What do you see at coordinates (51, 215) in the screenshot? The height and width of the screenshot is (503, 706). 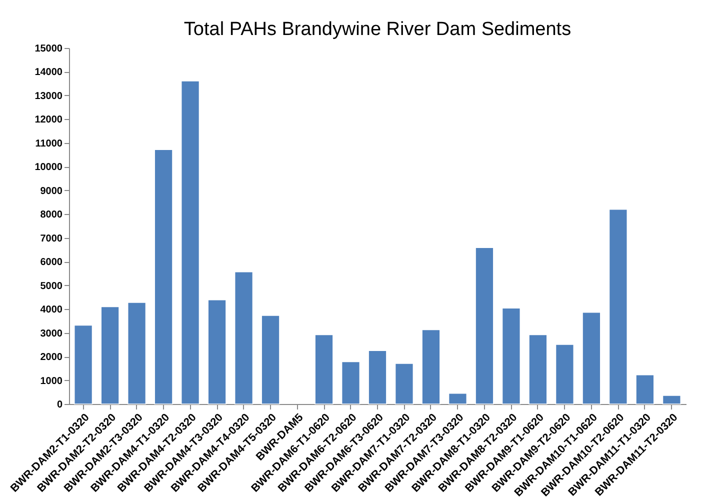 I see `y-tick-label: 8000` at bounding box center [51, 215].